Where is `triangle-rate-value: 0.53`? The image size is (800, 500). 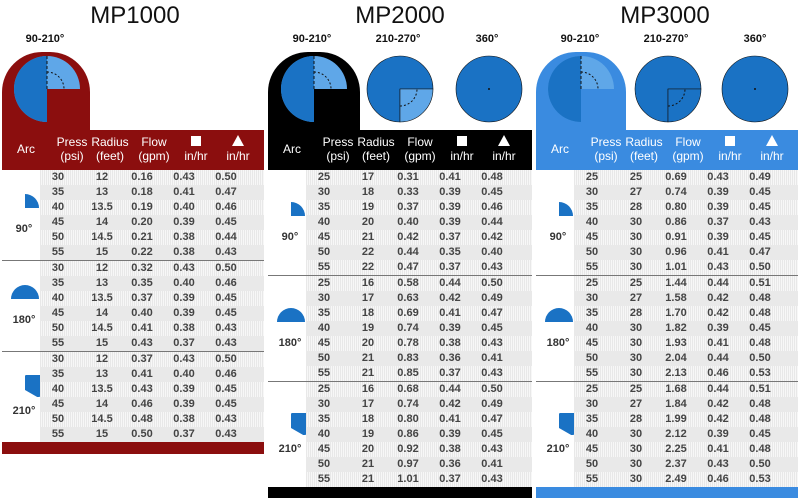
triangle-rate-value: 0.53 is located at coordinates (760, 373).